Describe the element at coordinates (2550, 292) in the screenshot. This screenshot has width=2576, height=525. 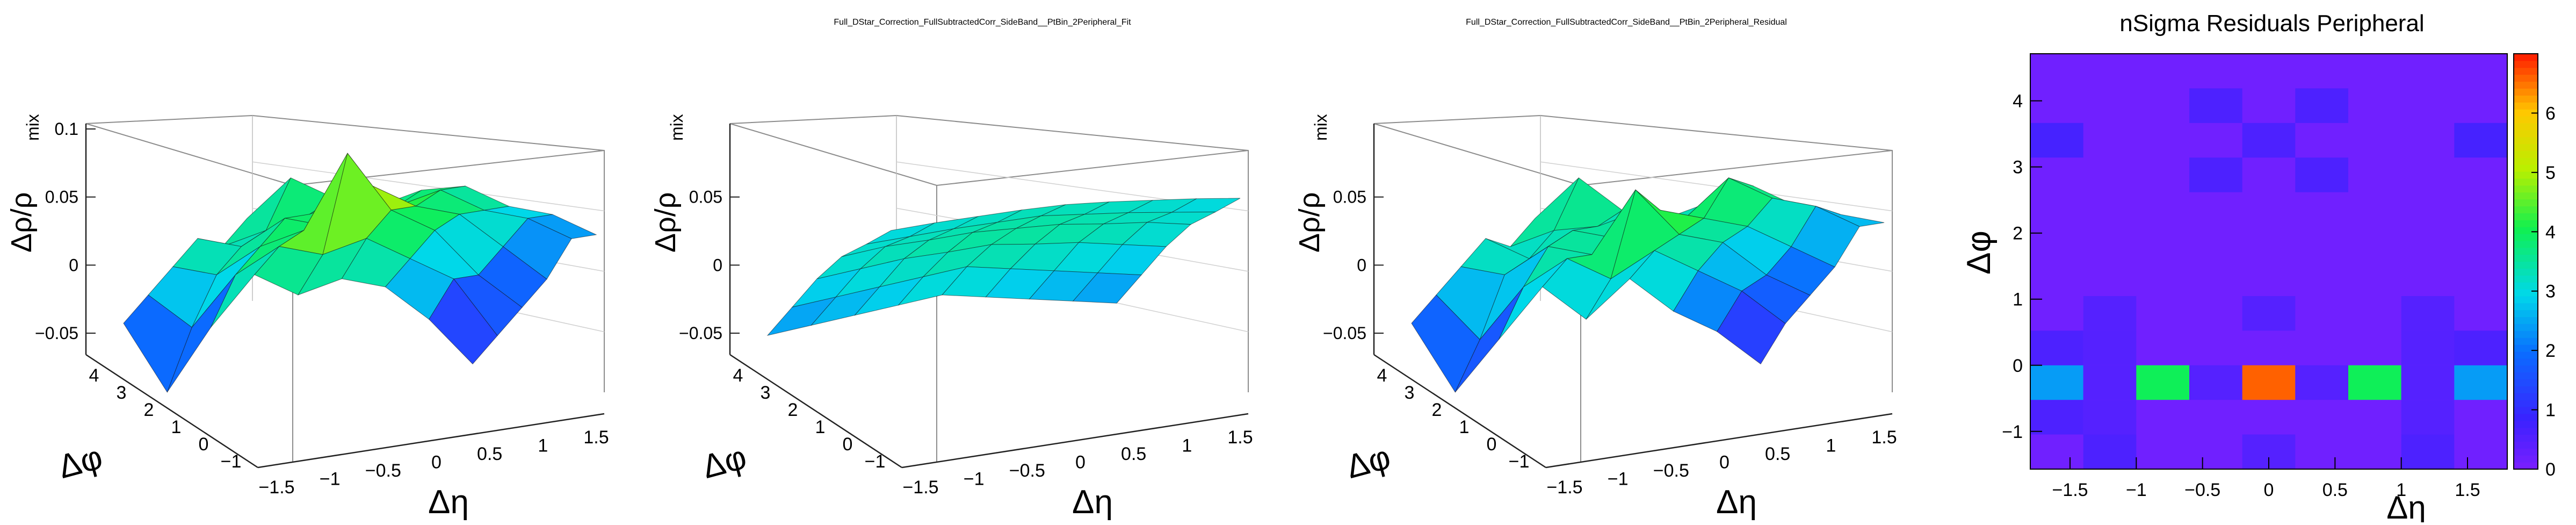
I see `colorbar-tick-label: 3` at that location.